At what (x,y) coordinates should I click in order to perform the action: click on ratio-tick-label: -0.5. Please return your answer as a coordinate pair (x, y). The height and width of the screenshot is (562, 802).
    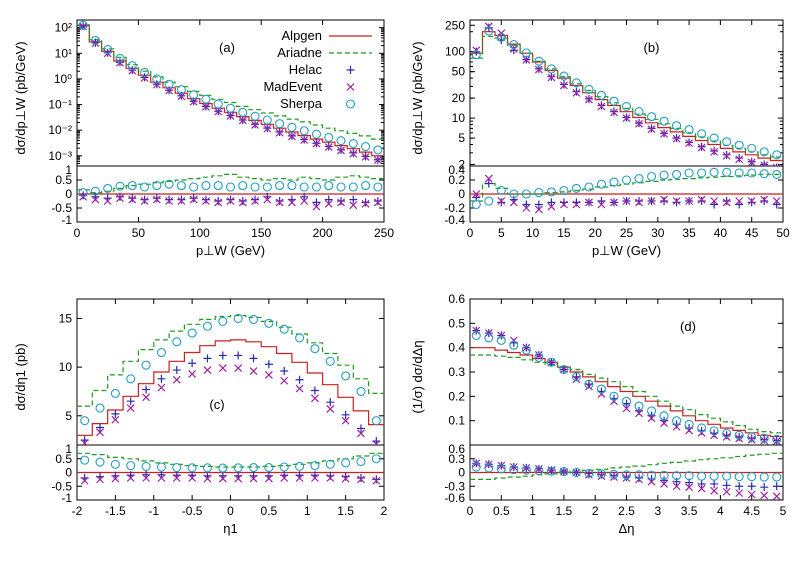
    Looking at the image, I should click on (61, 208).